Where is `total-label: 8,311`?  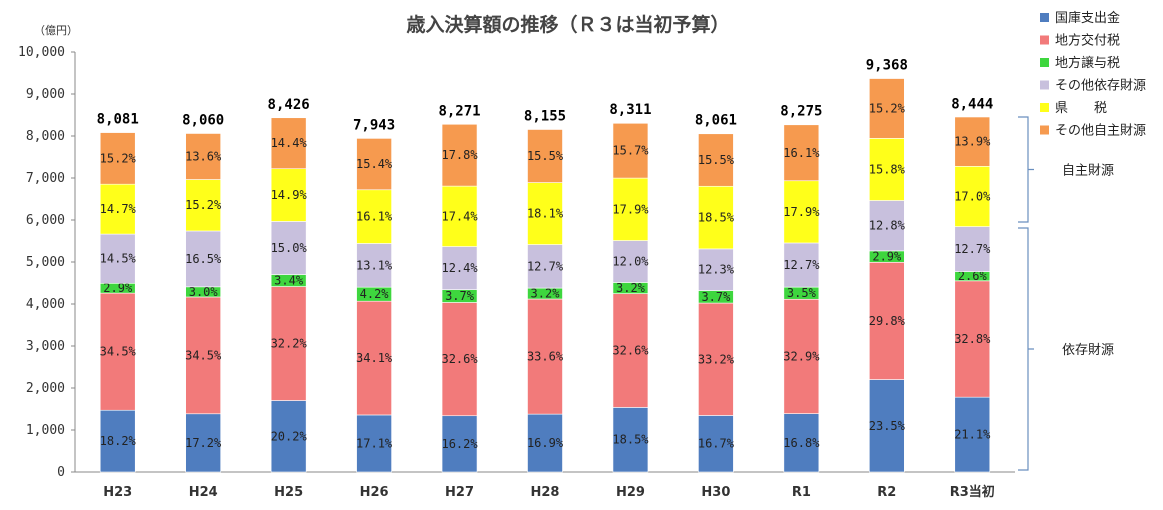
total-label: 8,311 is located at coordinates (630, 110).